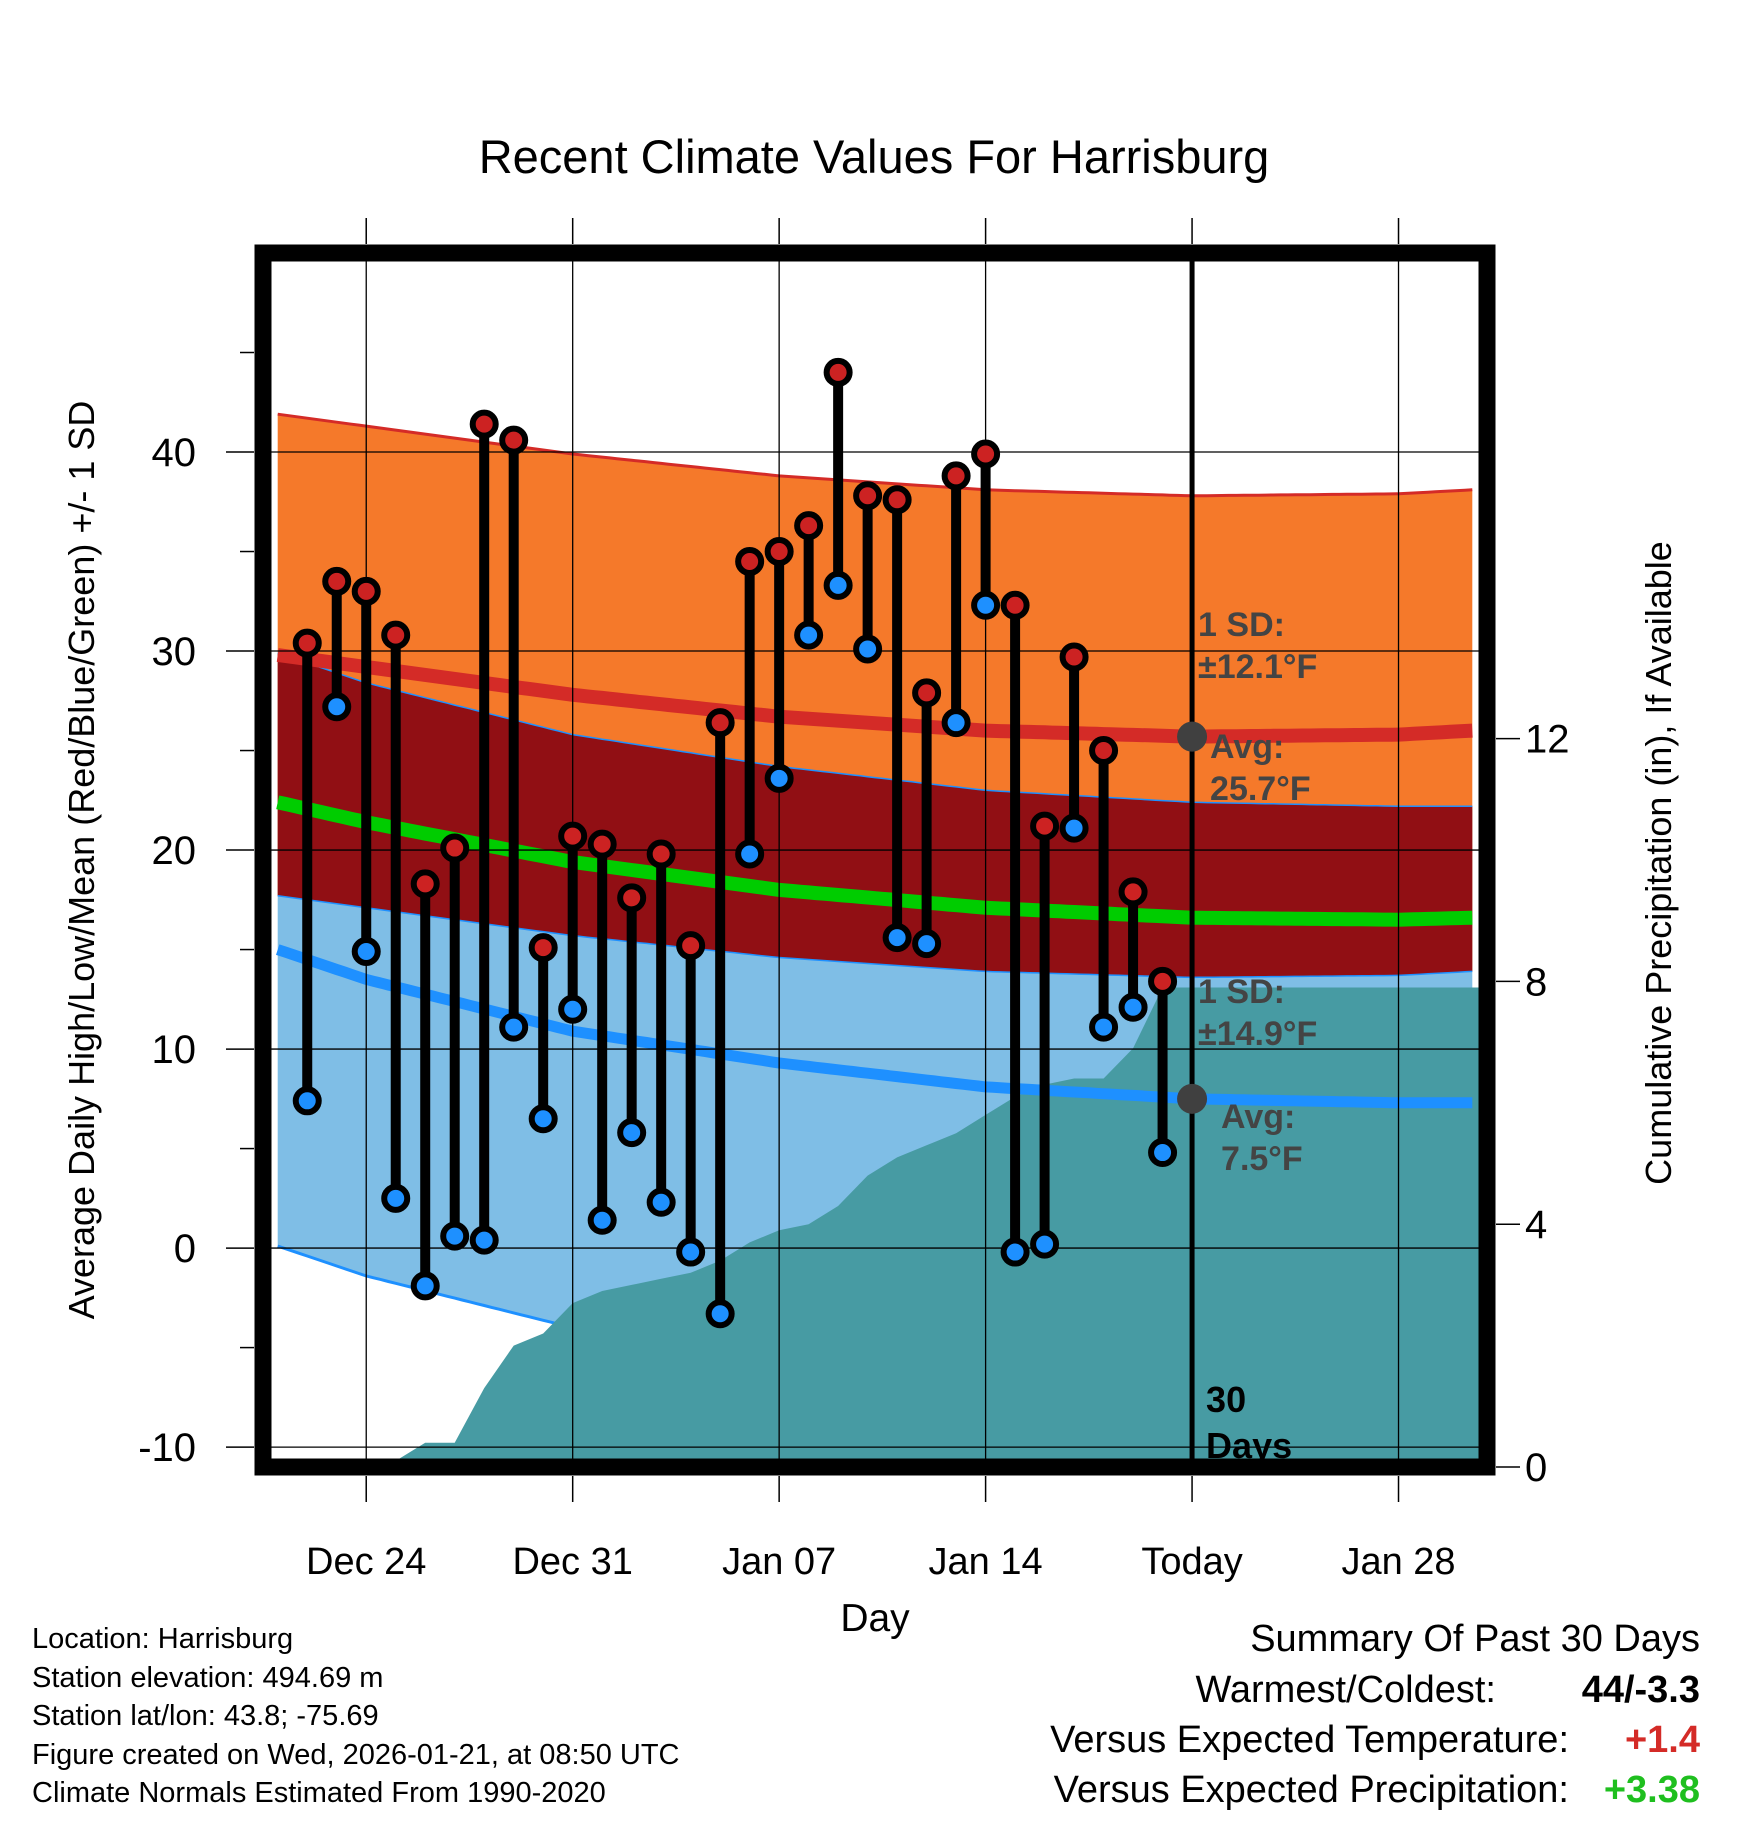 The height and width of the screenshot is (1828, 1748). I want to click on y-tick-label-right: 8, so click(1536, 982).